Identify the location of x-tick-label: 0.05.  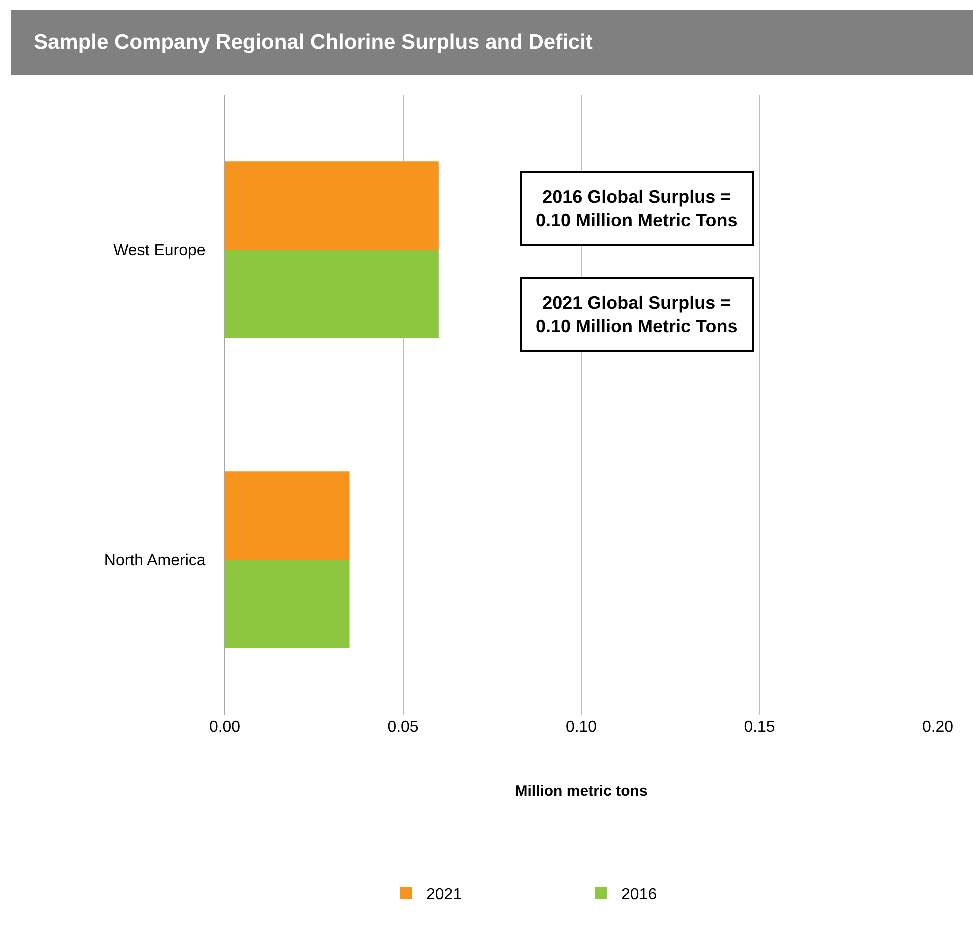
(403, 727).